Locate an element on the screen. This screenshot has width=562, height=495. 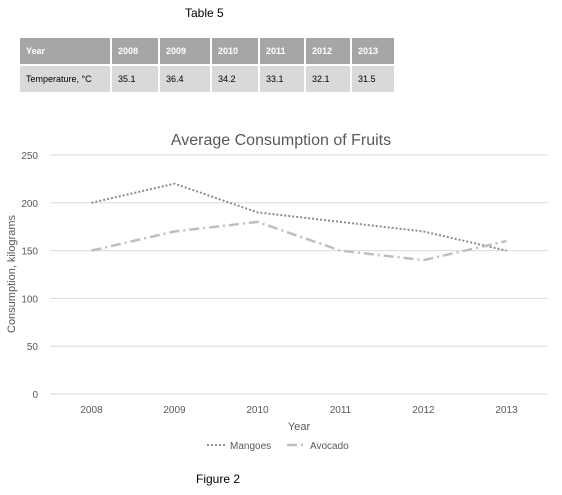
table-cell: Temperature, °C is located at coordinates (66, 78).